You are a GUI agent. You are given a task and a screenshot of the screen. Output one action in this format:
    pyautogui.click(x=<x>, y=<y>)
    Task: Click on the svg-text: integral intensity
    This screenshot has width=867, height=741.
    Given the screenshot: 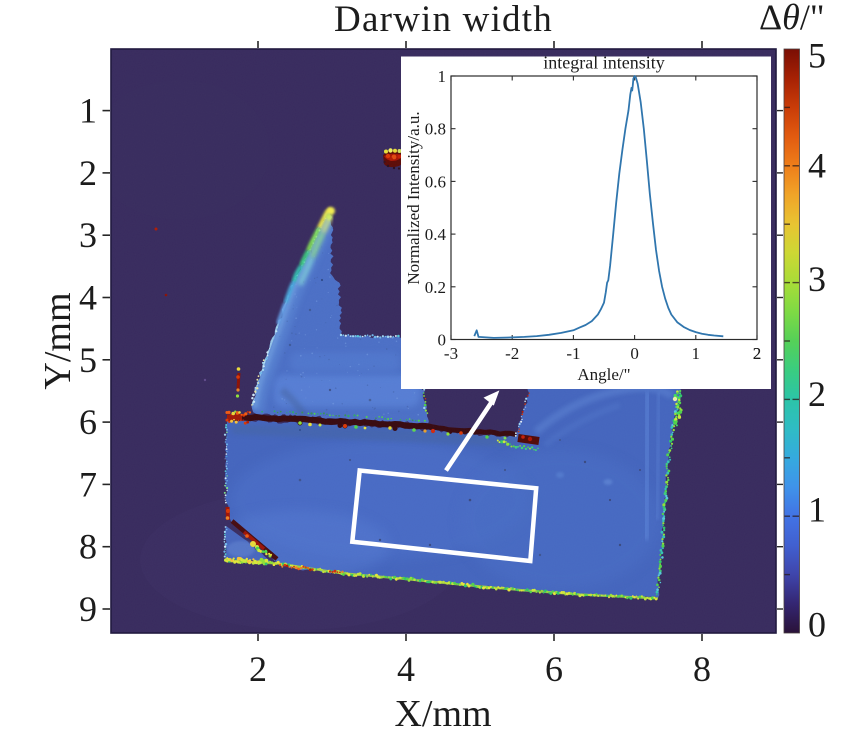 What is the action you would take?
    pyautogui.click(x=603, y=63)
    